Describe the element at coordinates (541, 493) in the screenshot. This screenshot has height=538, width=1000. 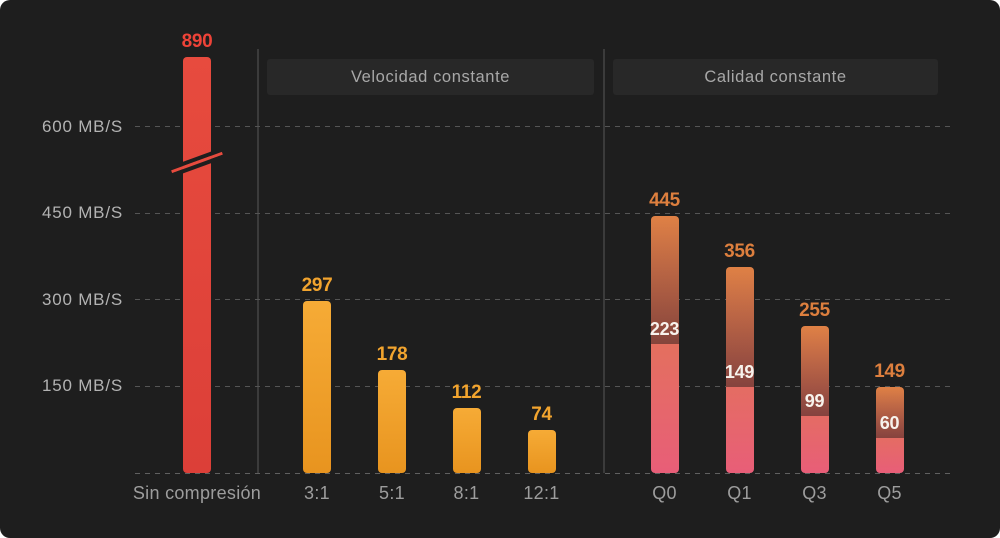
I see `x-axis-label-12-1: 12:1` at that location.